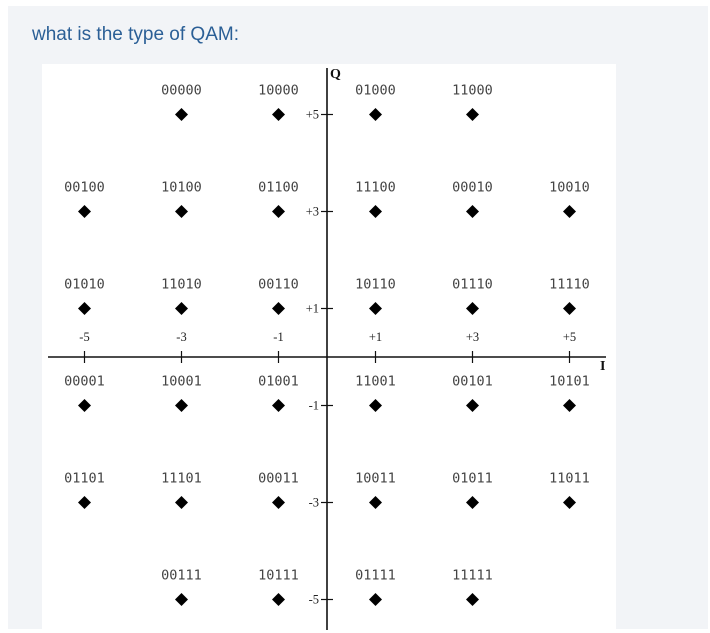 Image resolution: width=710 pixels, height=633 pixels. Describe the element at coordinates (181, 188) in the screenshot. I see `point-code-label: 10100` at that location.